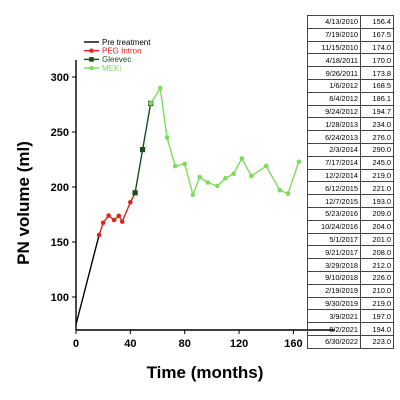 Image resolution: width=400 pixels, height=400 pixels. I want to click on table-row: 1/28/2013 234.0, so click(350, 124).